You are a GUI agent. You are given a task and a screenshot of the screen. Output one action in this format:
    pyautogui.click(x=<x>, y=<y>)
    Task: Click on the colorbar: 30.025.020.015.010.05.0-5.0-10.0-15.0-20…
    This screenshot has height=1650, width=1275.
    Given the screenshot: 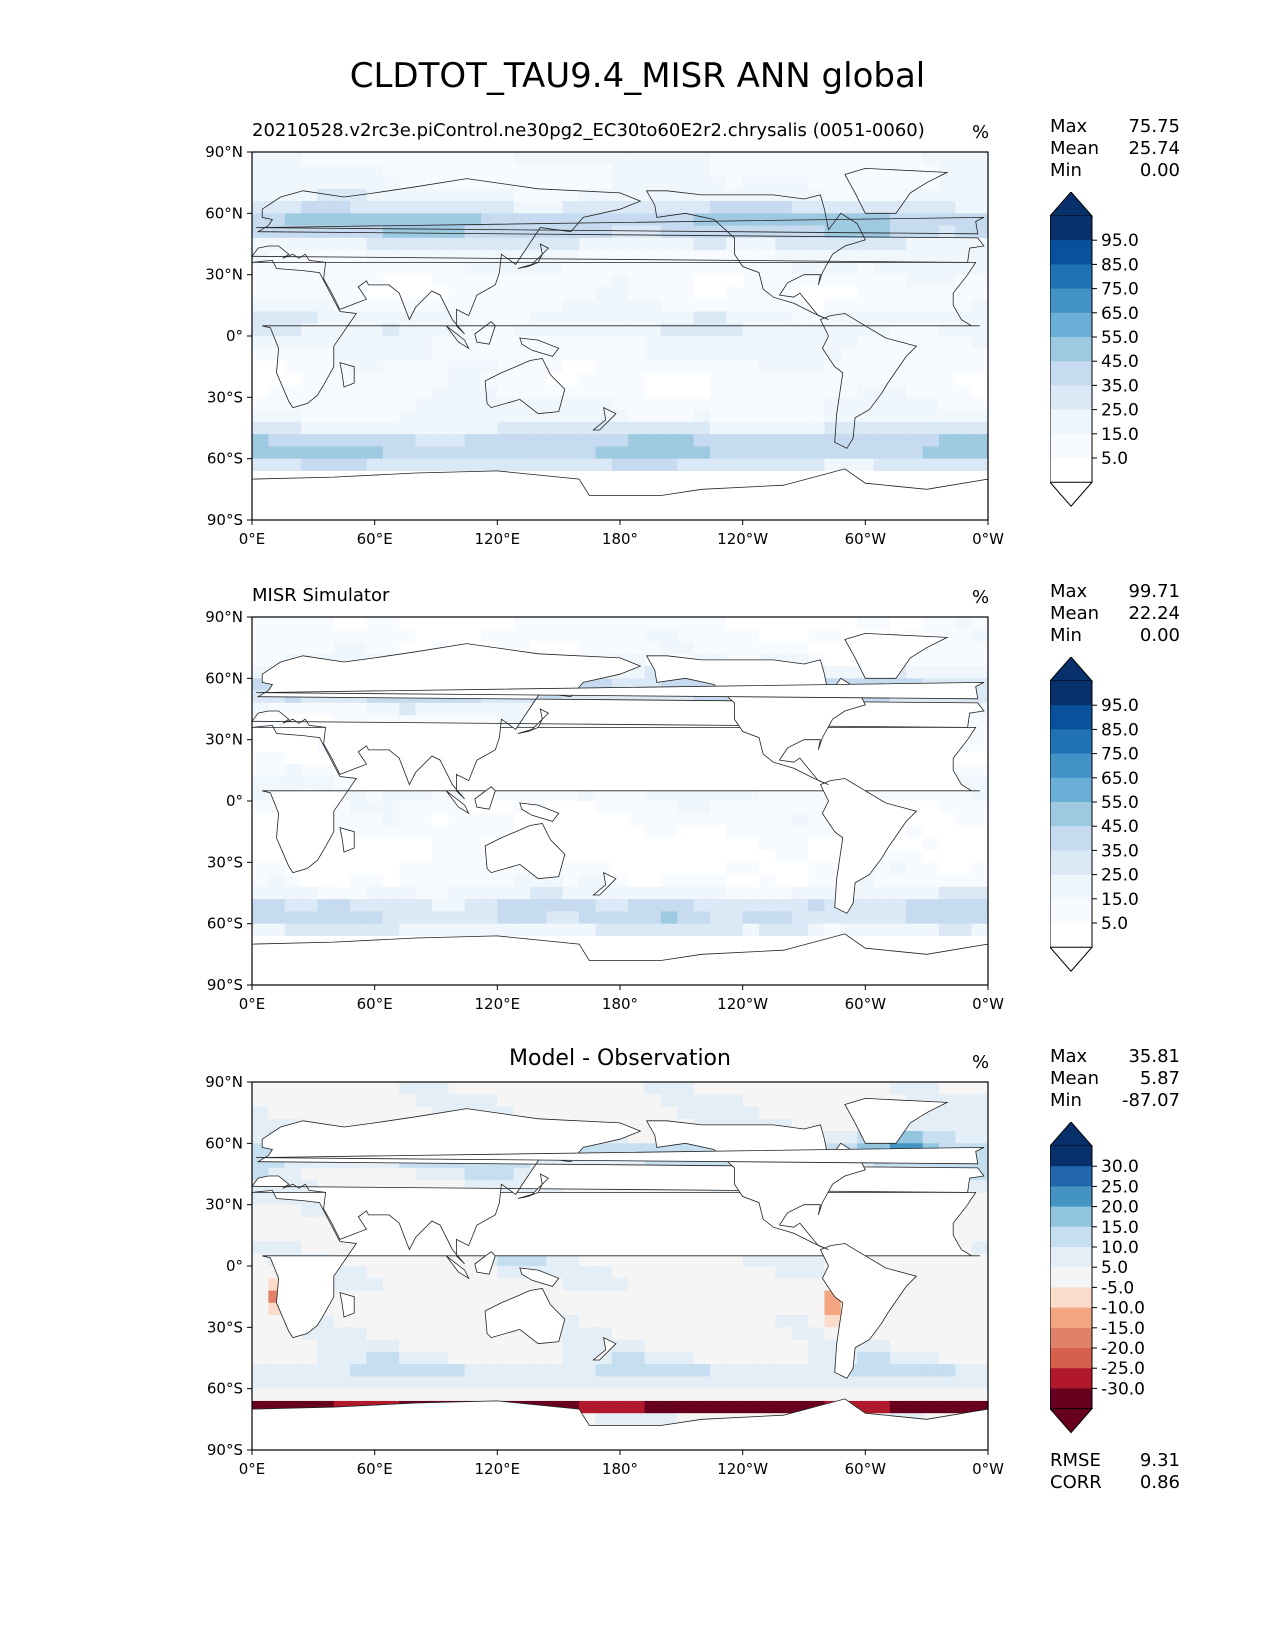 What is the action you would take?
    pyautogui.click(x=1097, y=1278)
    